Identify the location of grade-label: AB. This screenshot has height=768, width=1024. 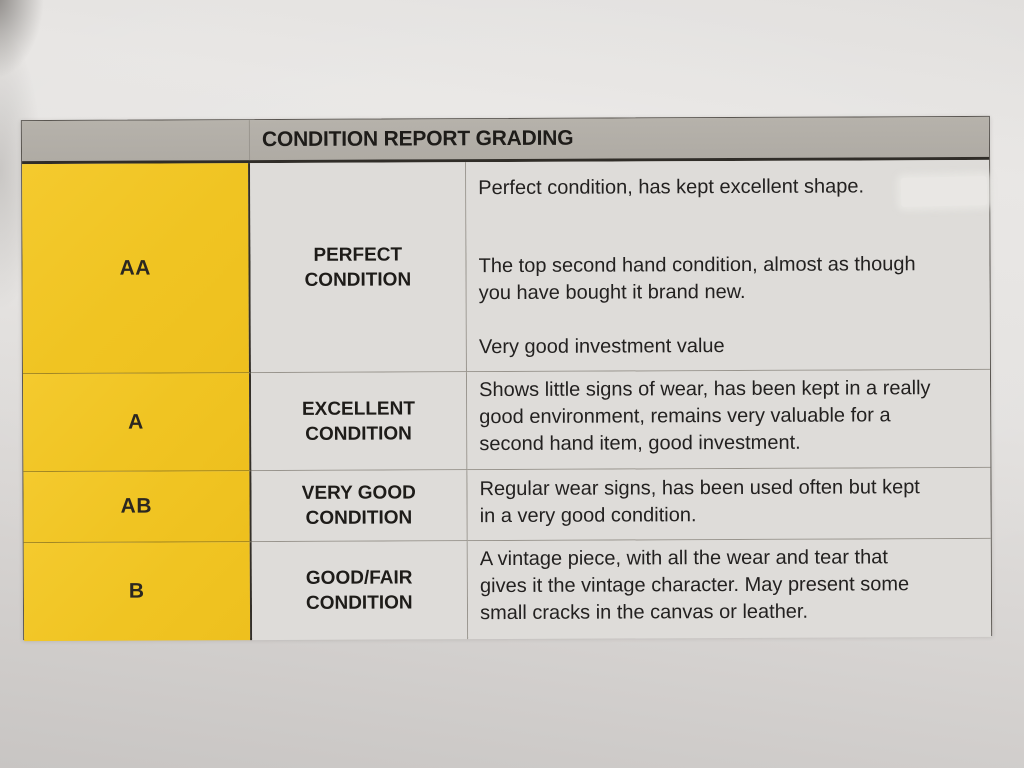
(136, 506).